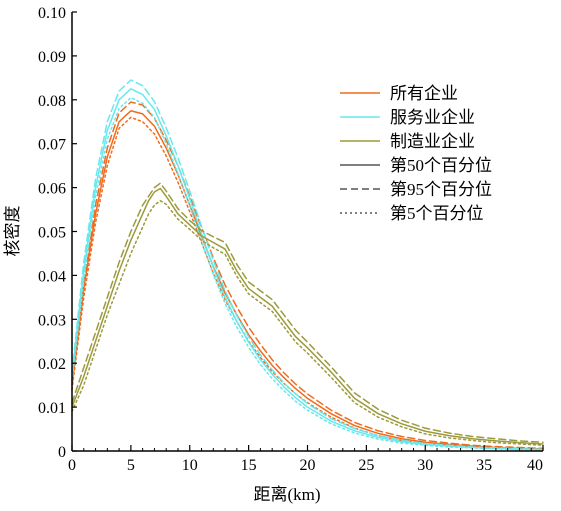 The height and width of the screenshot is (511, 561). Describe the element at coordinates (308, 465) in the screenshot. I see `x-tick-label-20: 20` at that location.